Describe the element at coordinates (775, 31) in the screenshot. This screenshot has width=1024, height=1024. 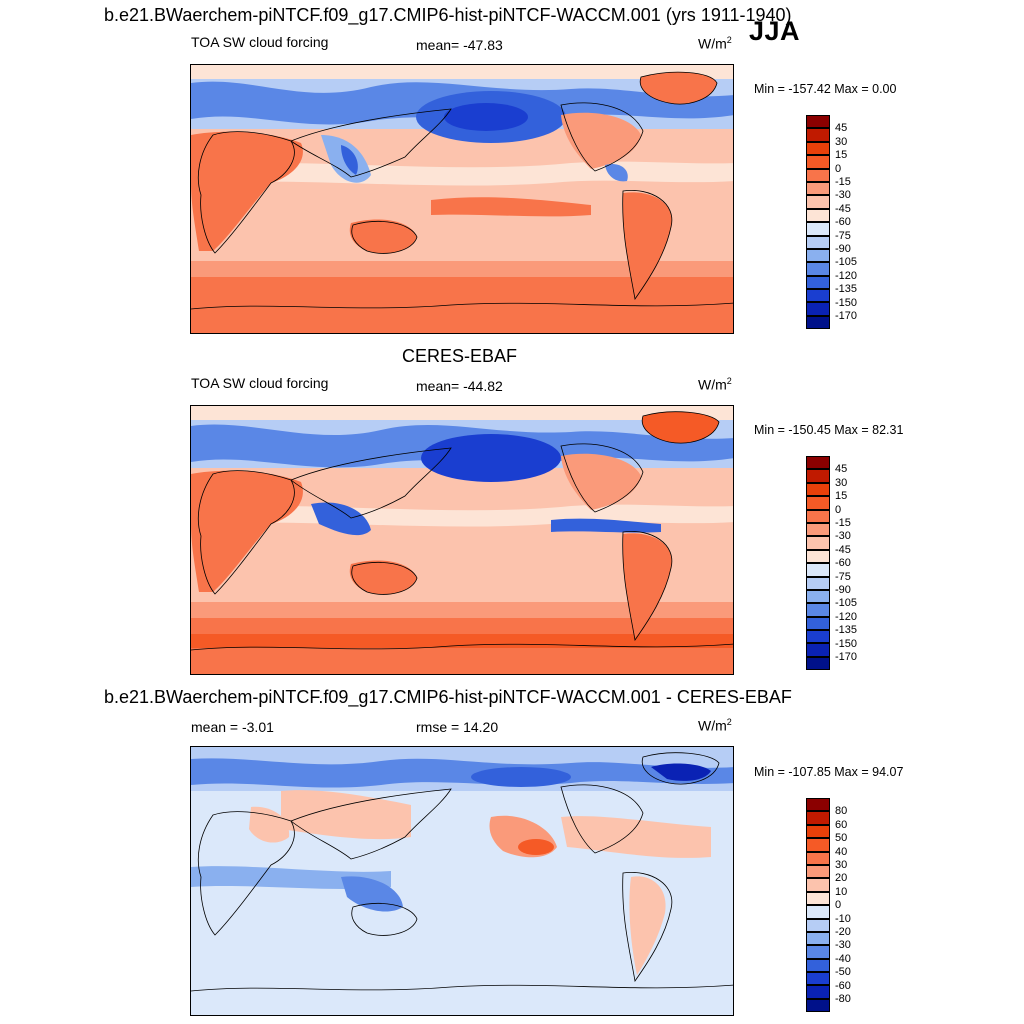
I see `season-label: JJA` at that location.